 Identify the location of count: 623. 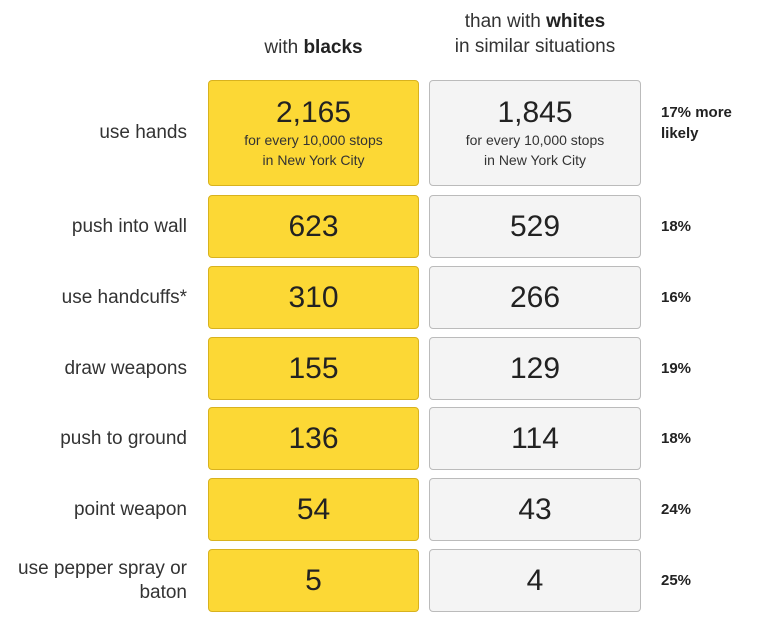
(313, 226).